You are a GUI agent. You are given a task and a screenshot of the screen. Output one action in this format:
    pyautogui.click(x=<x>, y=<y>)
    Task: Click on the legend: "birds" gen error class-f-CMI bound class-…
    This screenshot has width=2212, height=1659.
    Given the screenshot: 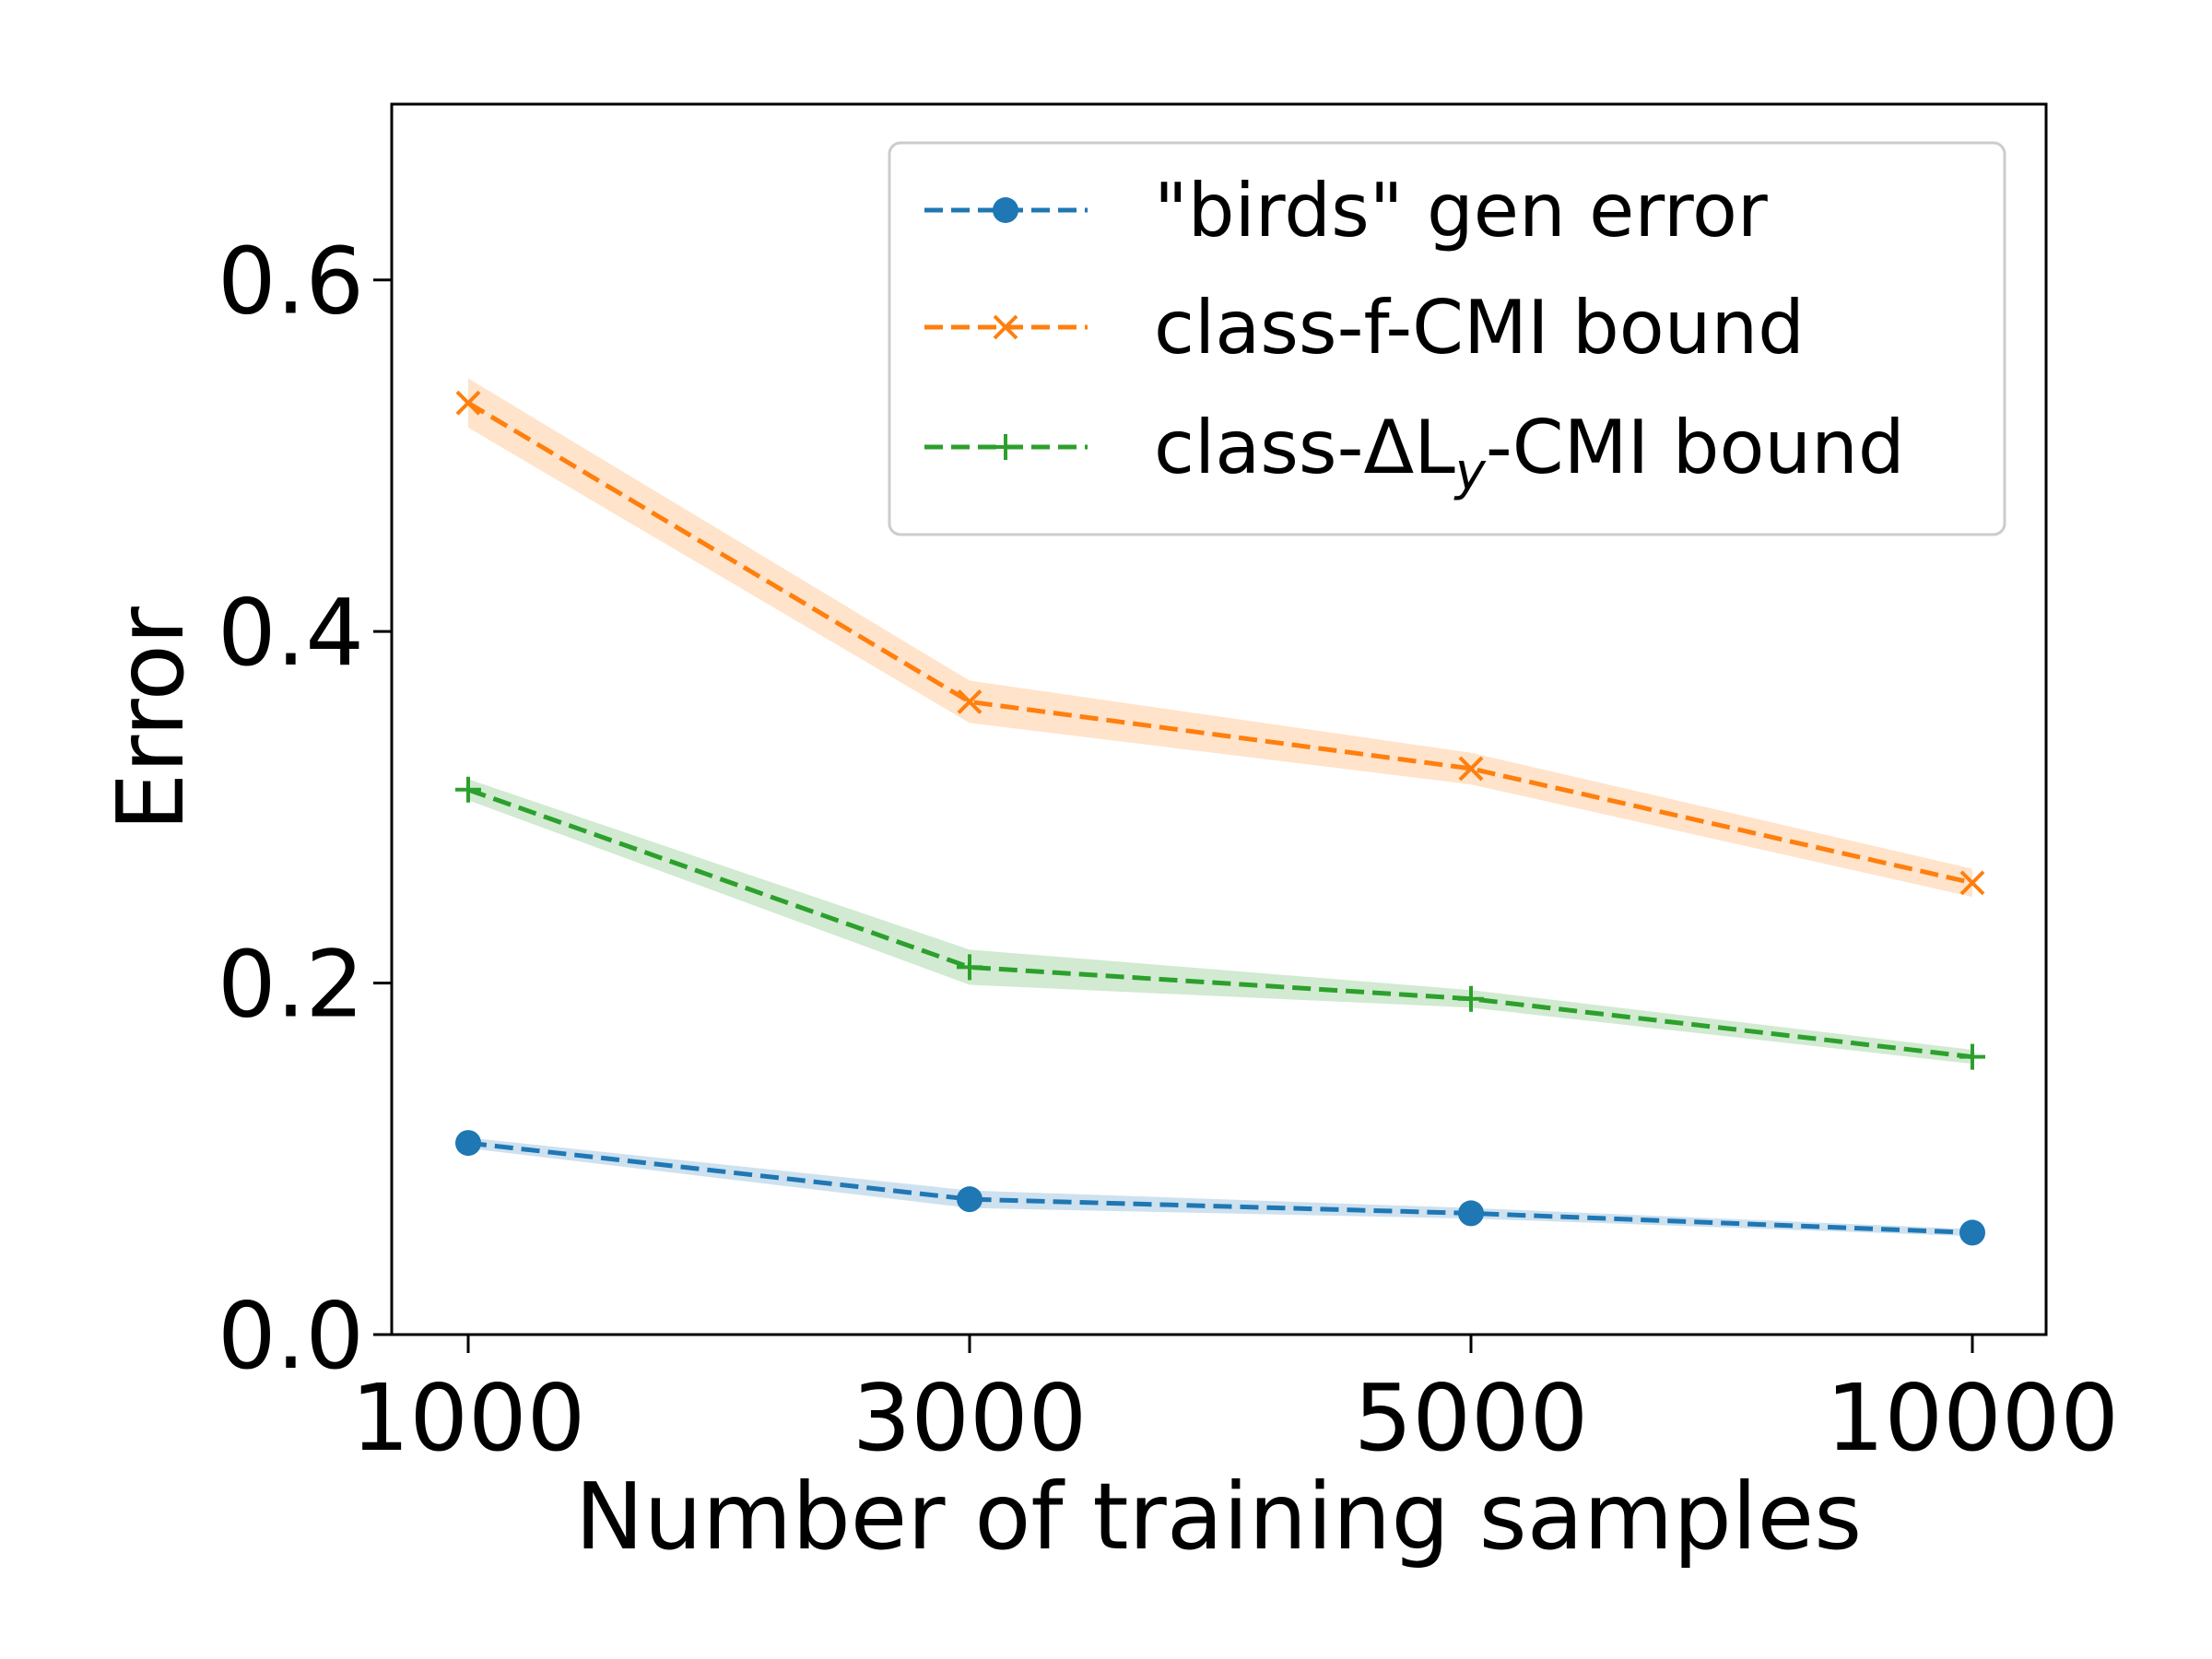 What is the action you would take?
    pyautogui.click(x=1447, y=338)
    